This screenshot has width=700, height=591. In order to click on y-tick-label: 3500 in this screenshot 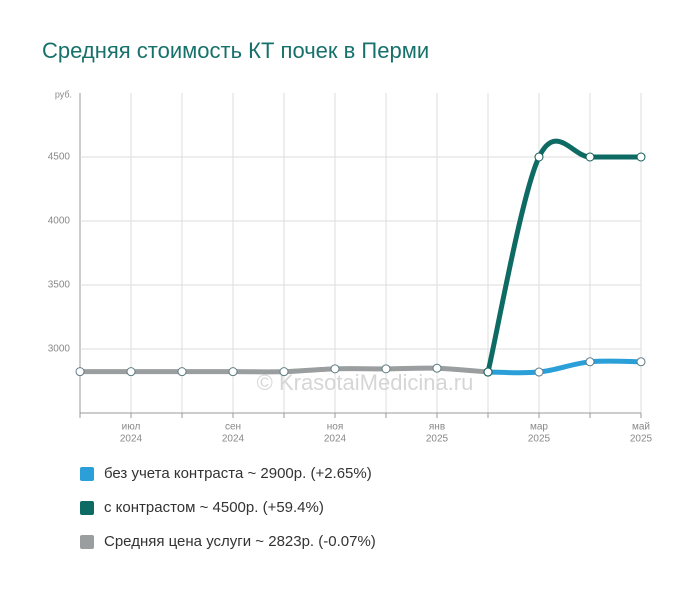, I will do `click(59, 285)`.